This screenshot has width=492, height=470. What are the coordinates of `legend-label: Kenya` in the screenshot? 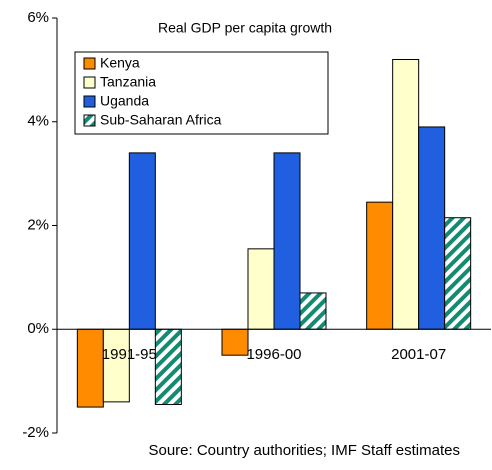 It's located at (120, 63).